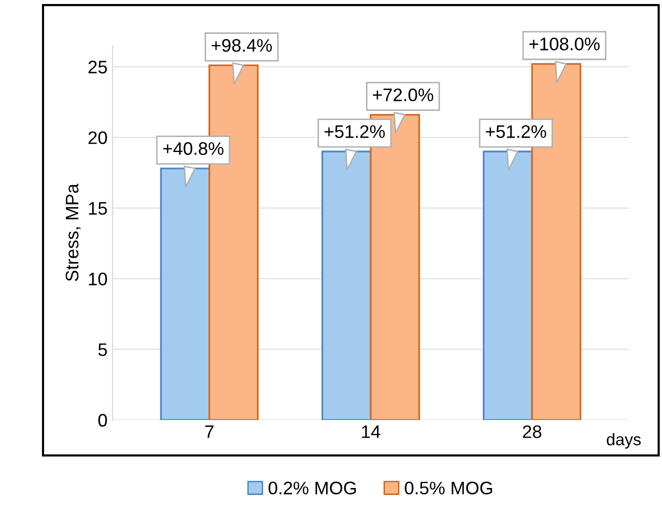 This screenshot has width=662, height=506. What do you see at coordinates (242, 45) in the screenshot?
I see `annotation: +98.4%` at bounding box center [242, 45].